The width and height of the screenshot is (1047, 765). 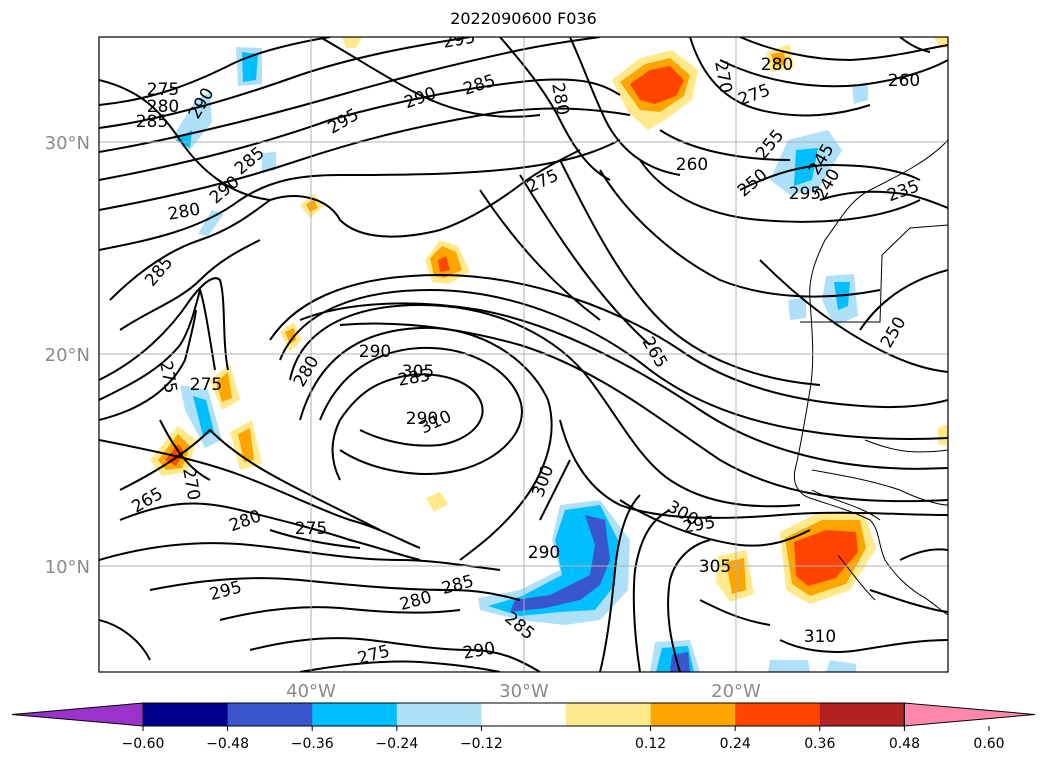 What do you see at coordinates (227, 744) in the screenshot?
I see `colorbar-tick-label: −0.48` at bounding box center [227, 744].